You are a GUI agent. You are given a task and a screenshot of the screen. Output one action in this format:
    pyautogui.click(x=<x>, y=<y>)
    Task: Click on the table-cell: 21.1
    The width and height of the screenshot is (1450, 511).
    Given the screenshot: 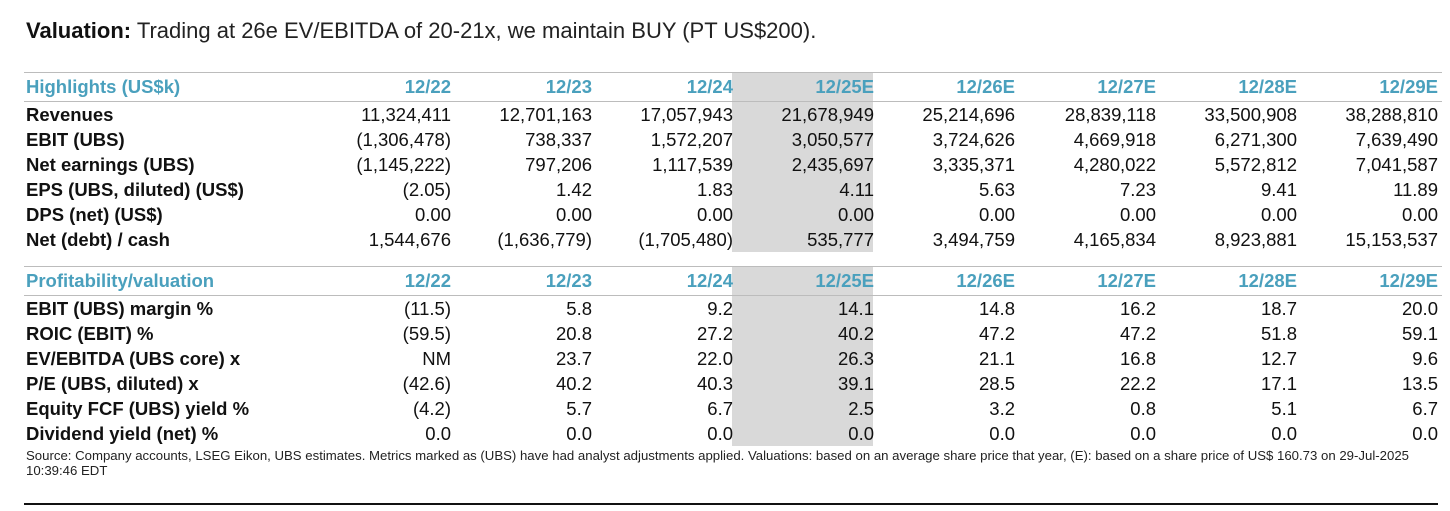 What is the action you would take?
    pyautogui.click(x=996, y=358)
    